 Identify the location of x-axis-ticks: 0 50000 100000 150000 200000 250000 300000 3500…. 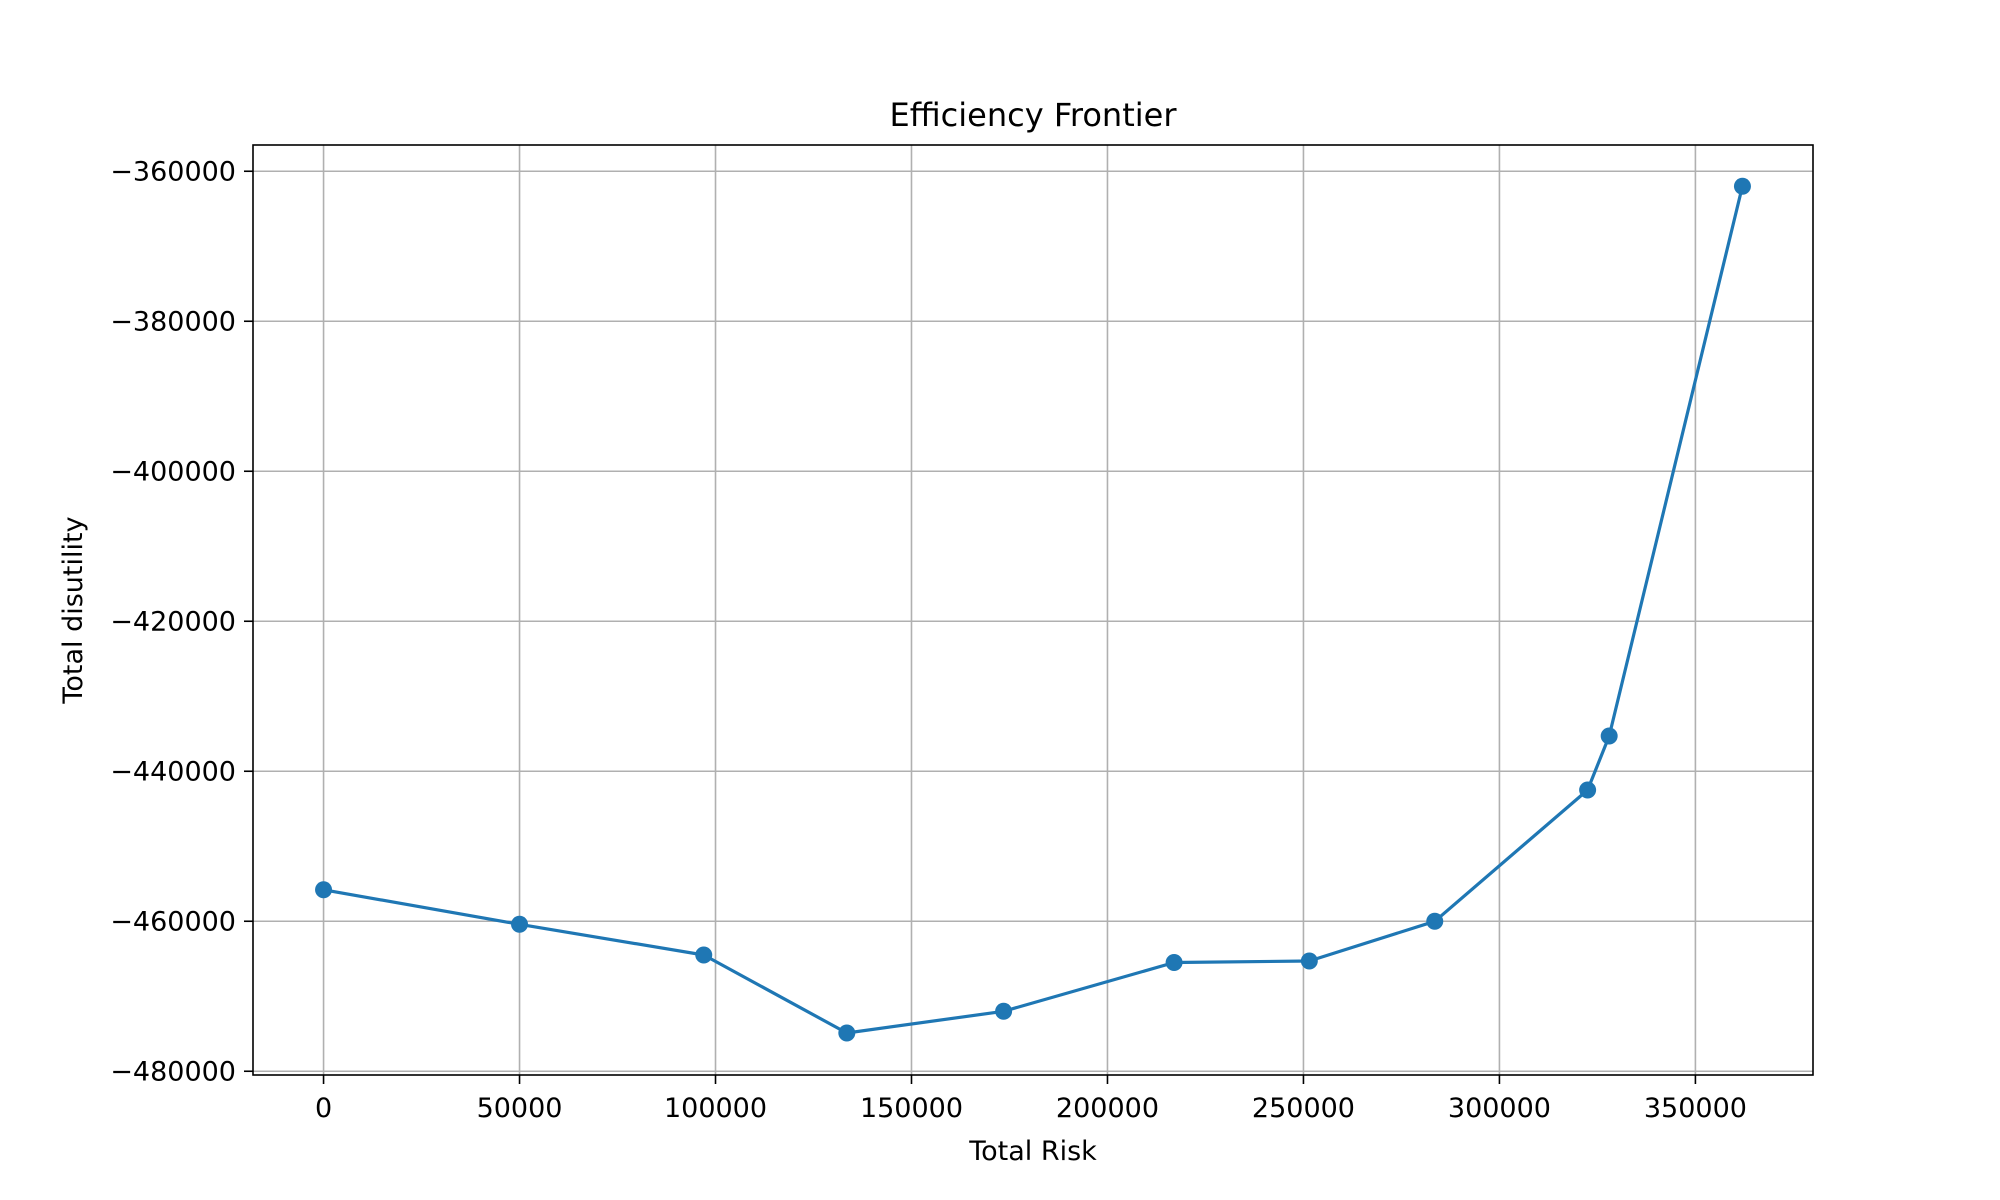
(1031, 1099).